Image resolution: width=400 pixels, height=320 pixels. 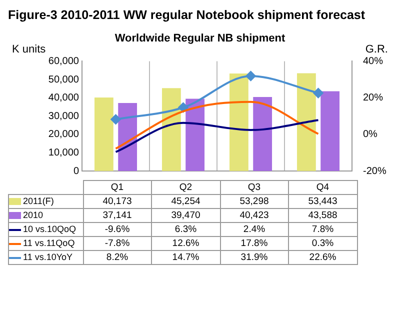 What do you see at coordinates (186, 201) in the screenshot?
I see `data-label: 45,254` at bounding box center [186, 201].